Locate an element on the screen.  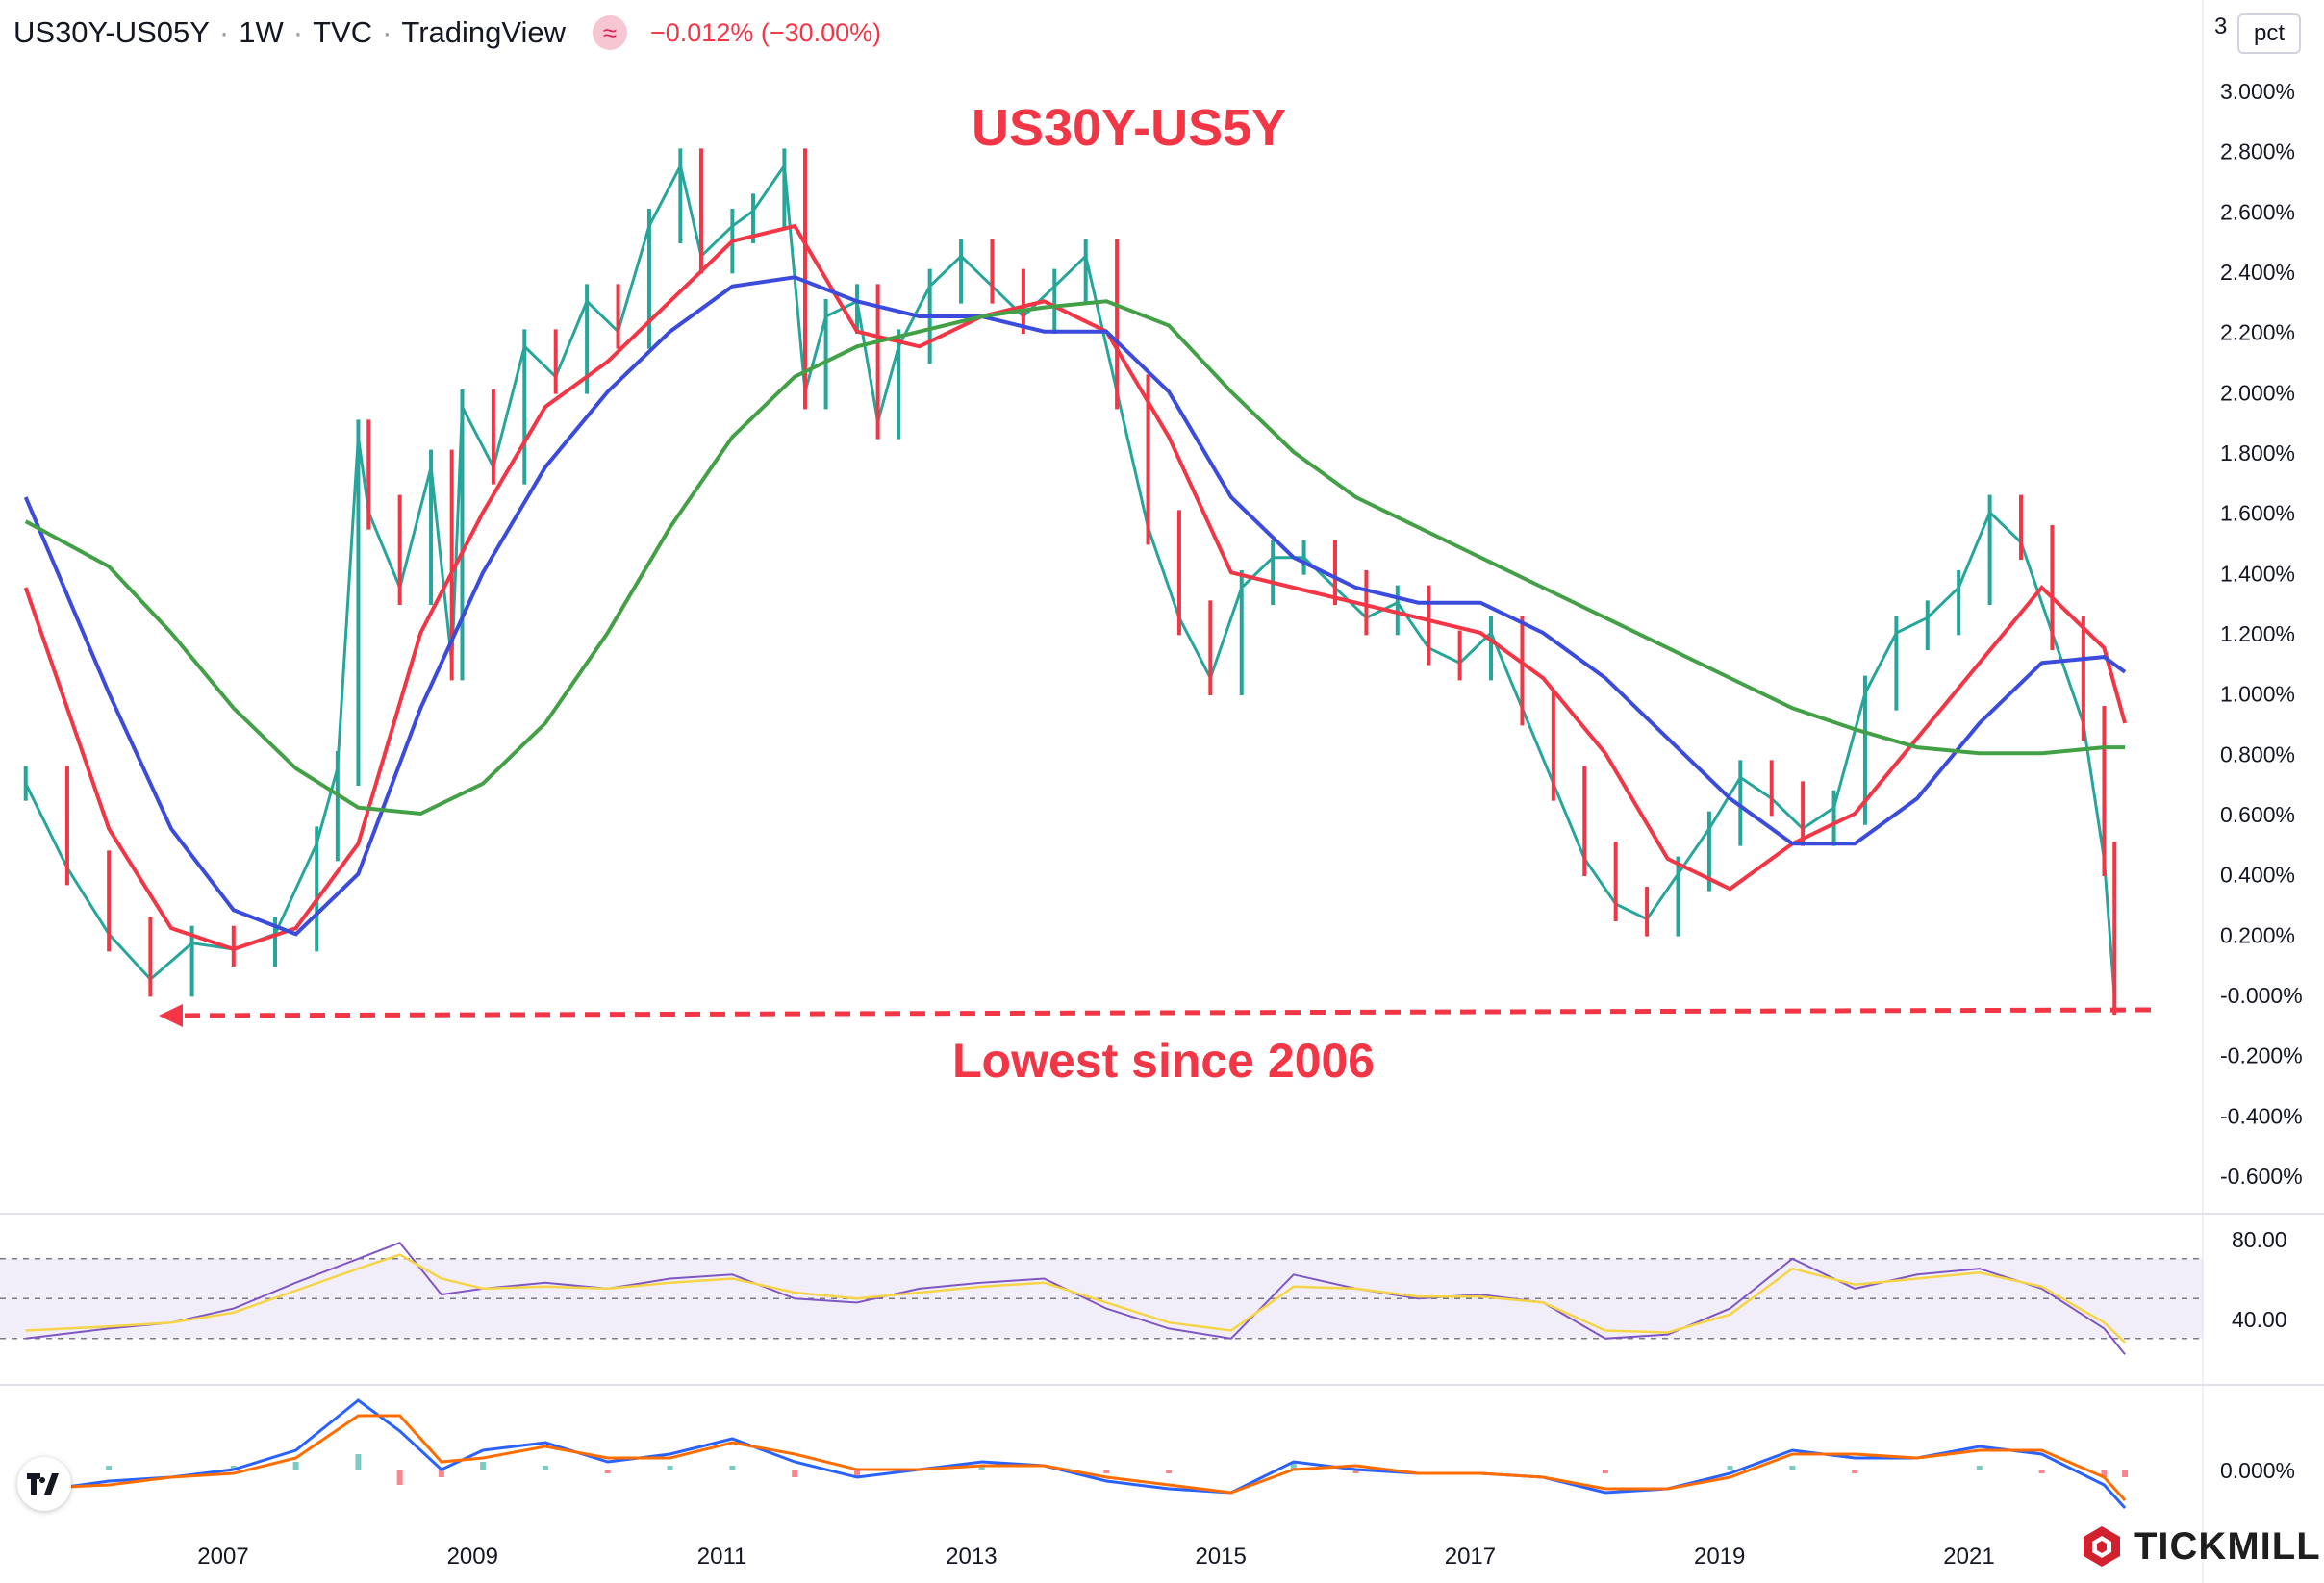
macd-lines is located at coordinates (1075, 1454).